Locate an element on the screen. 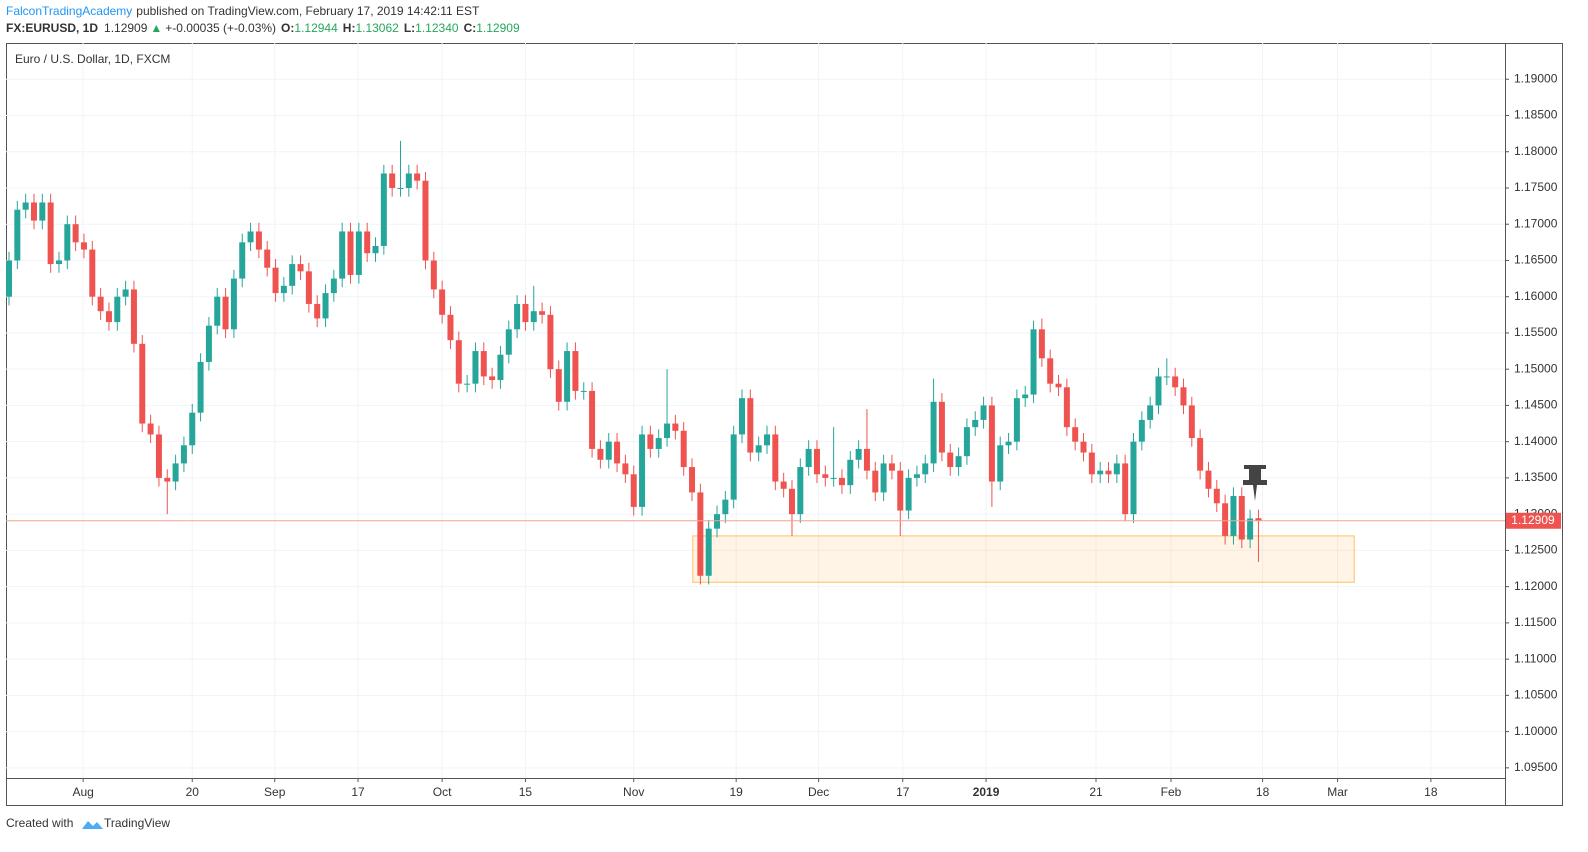 This screenshot has height=852, width=1588. x-tick-label: 21 is located at coordinates (1096, 792).